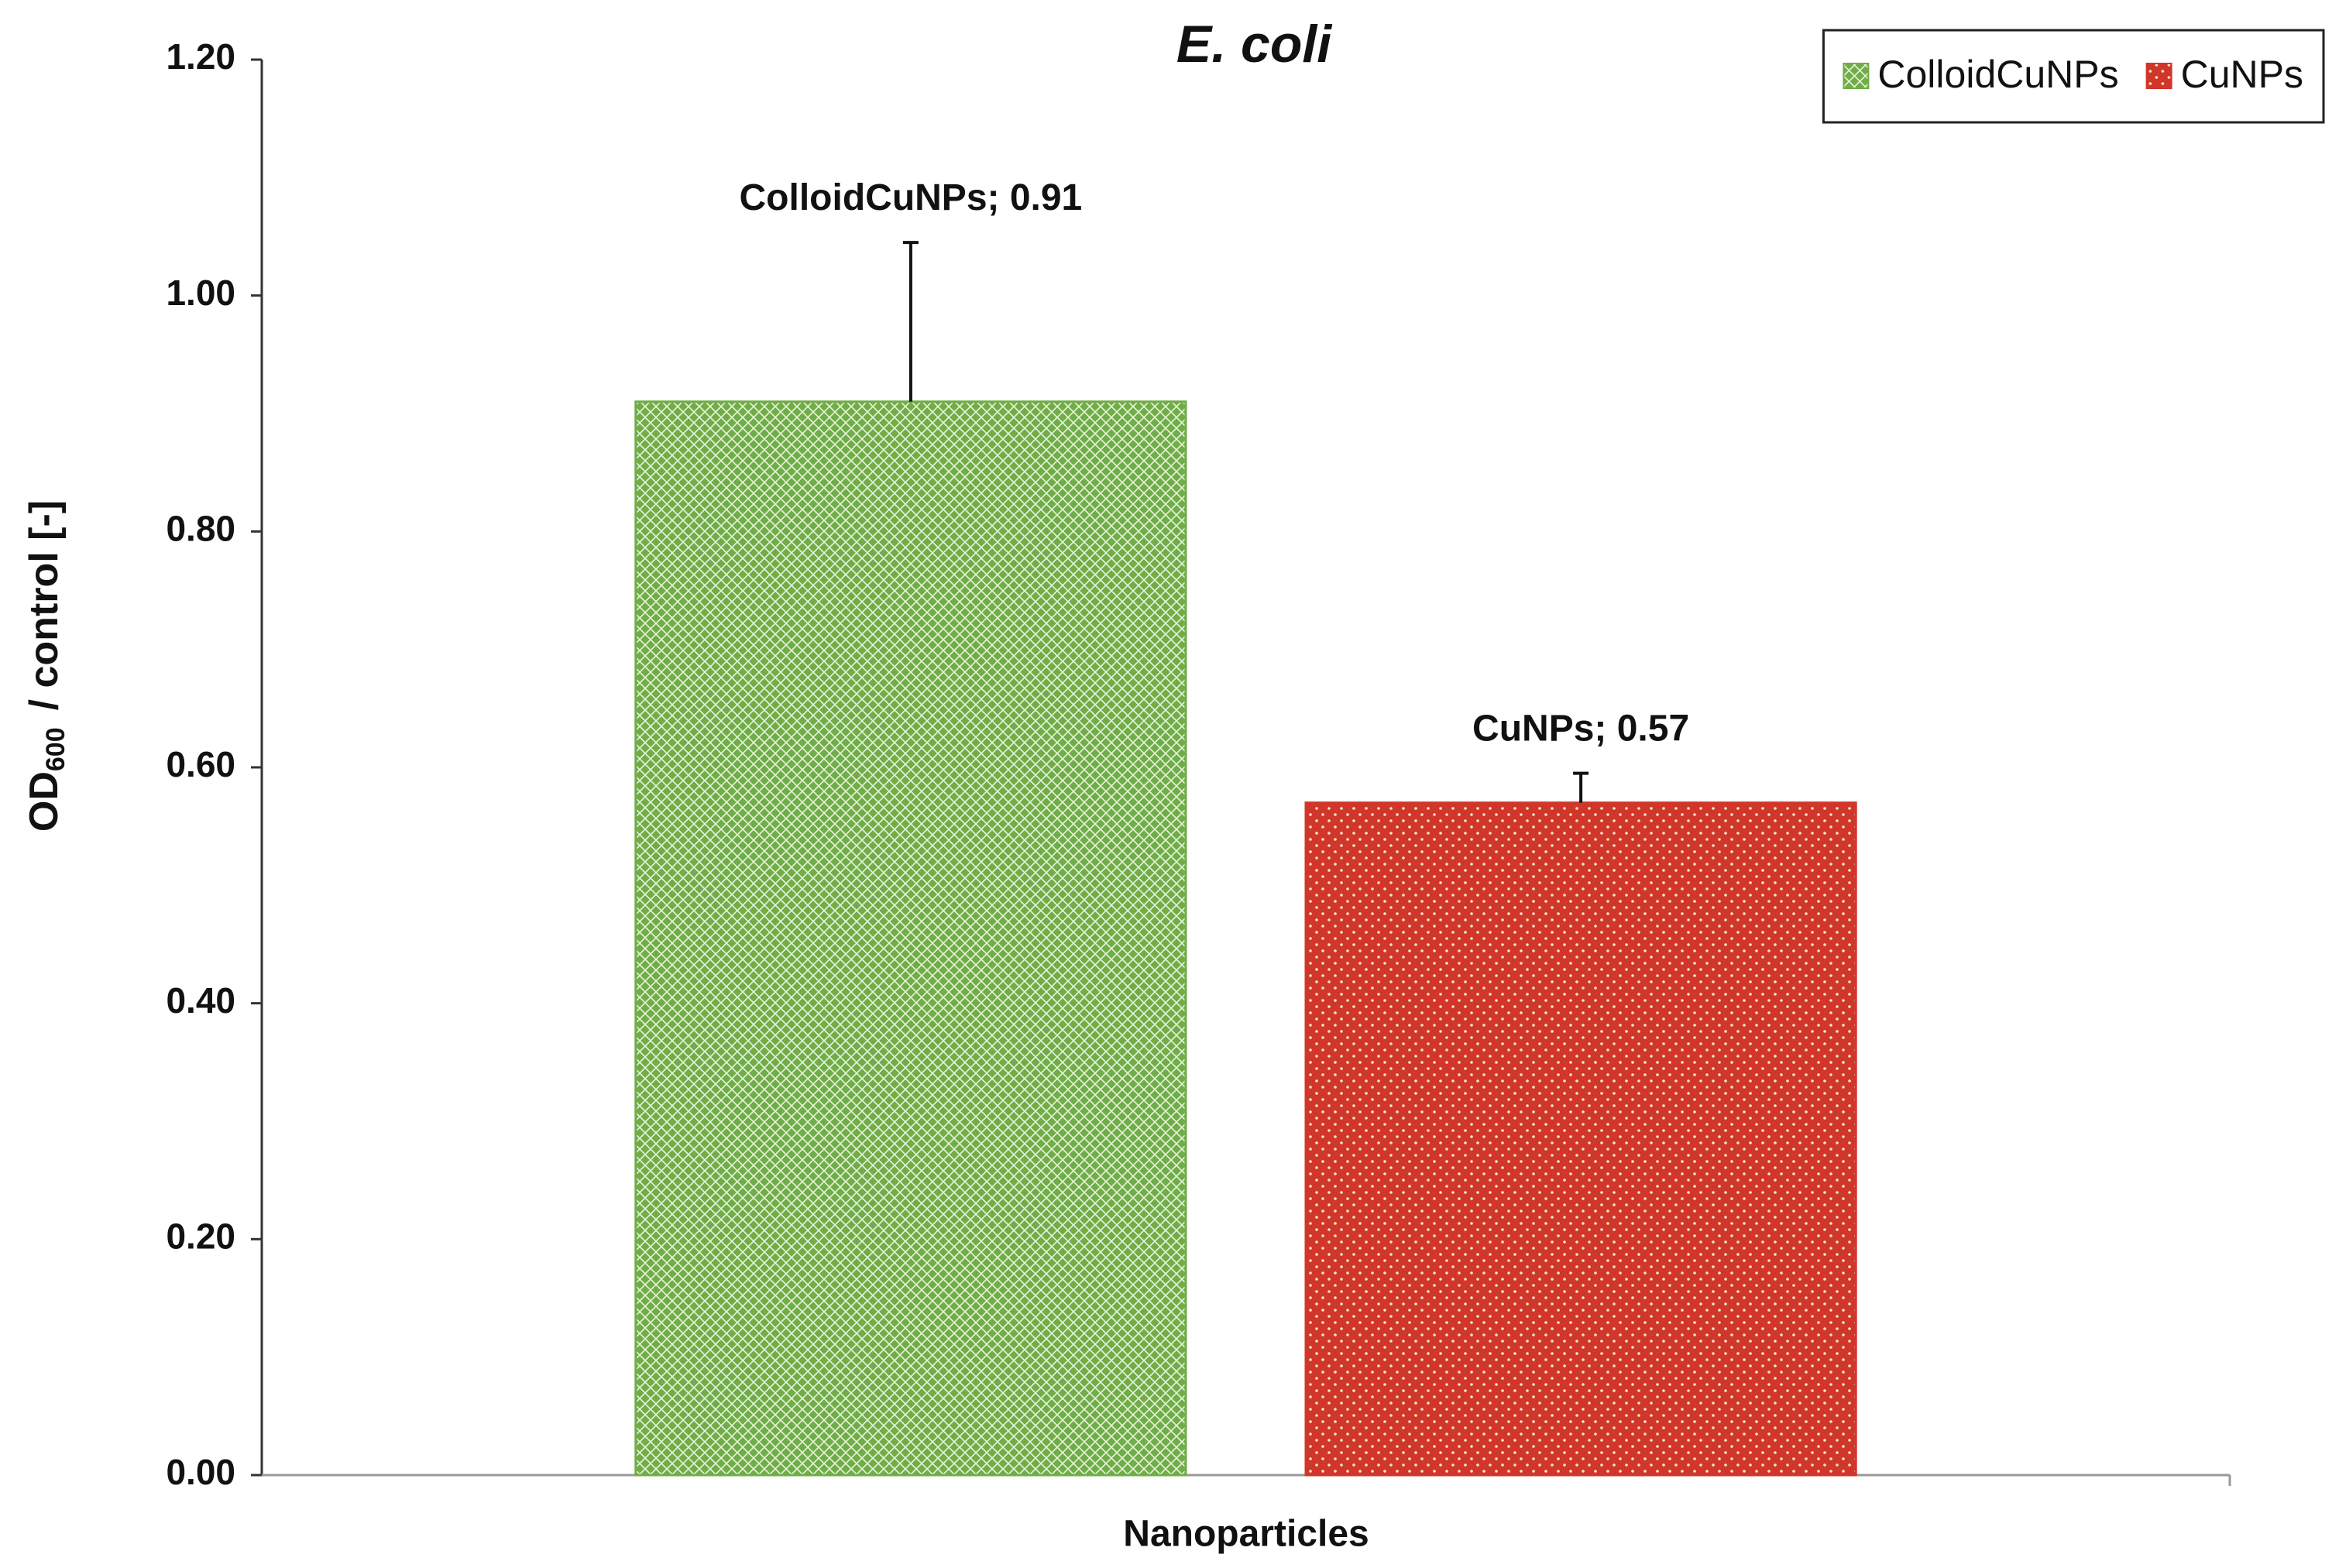 The image size is (2339, 1568). I want to click on y-tick-label: 0.60, so click(200, 764).